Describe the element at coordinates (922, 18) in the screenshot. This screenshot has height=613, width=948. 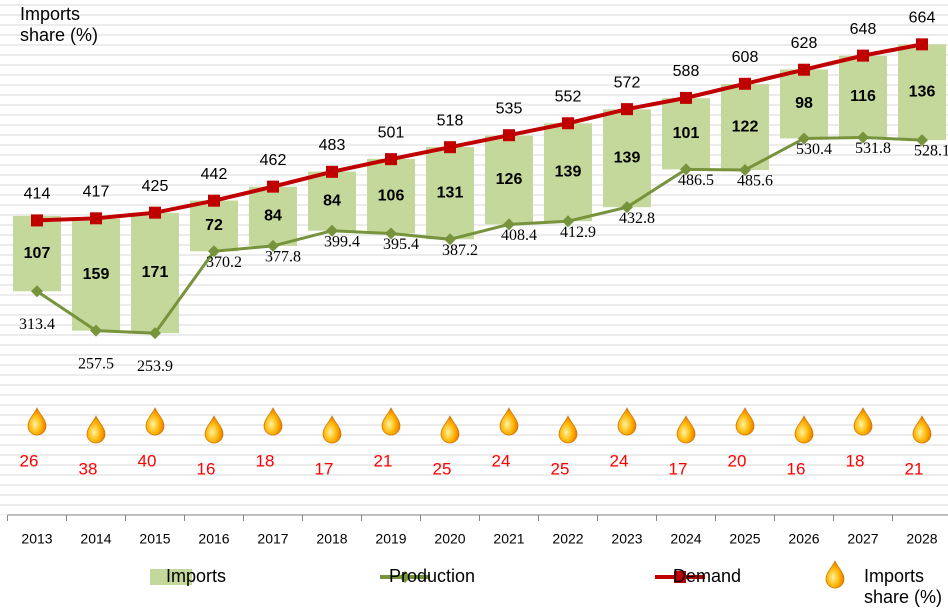
I see `point-label: 664` at that location.